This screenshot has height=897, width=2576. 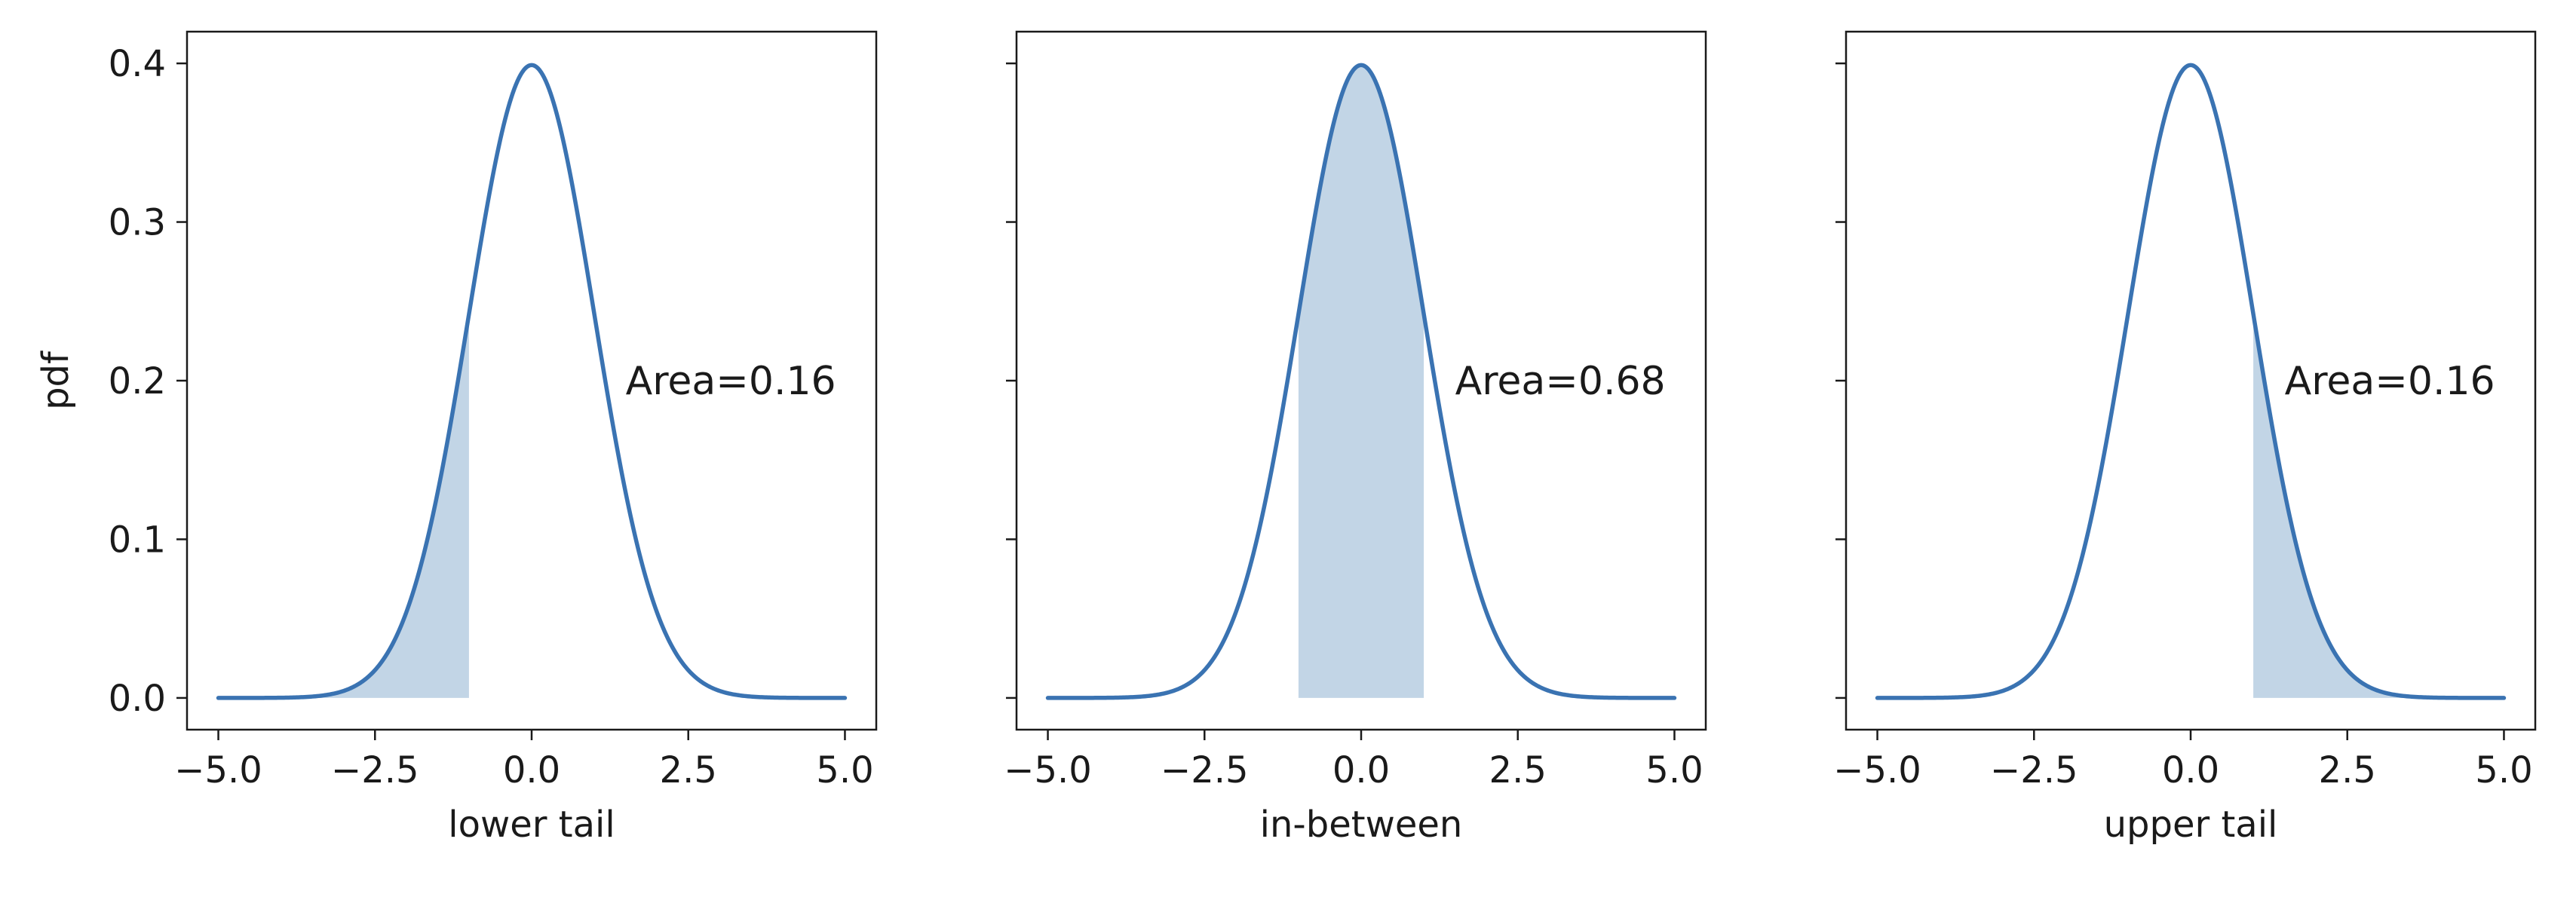 I want to click on x-axis-label: in-between, so click(x=1361, y=825).